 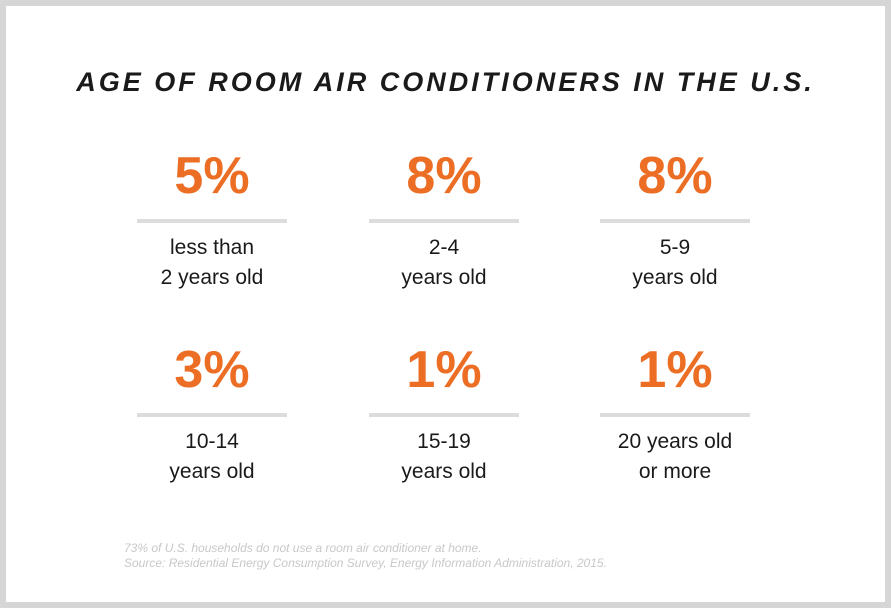 What do you see at coordinates (444, 263) in the screenshot?
I see `stat-label: 2-4 years old` at bounding box center [444, 263].